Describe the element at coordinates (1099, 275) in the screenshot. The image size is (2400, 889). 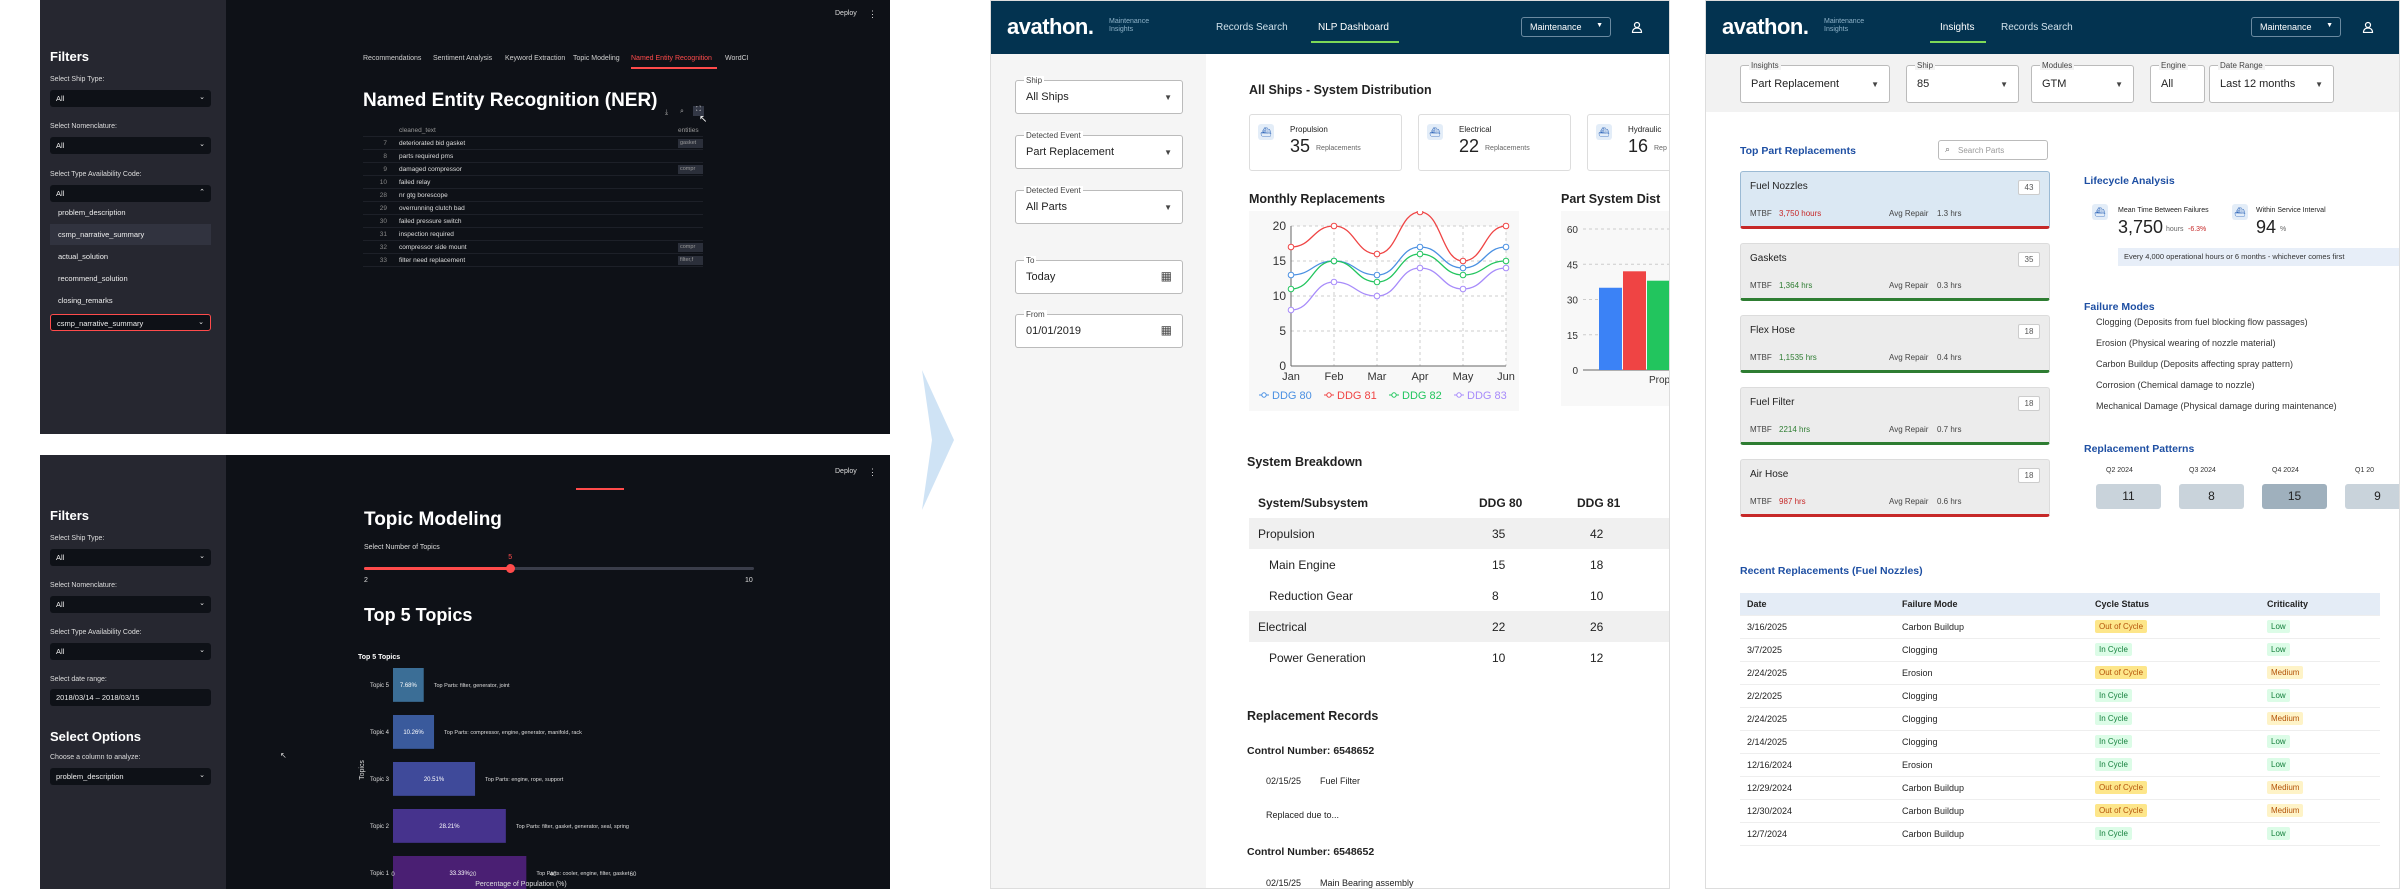
I see `to-date-input: To Today ▦` at that location.